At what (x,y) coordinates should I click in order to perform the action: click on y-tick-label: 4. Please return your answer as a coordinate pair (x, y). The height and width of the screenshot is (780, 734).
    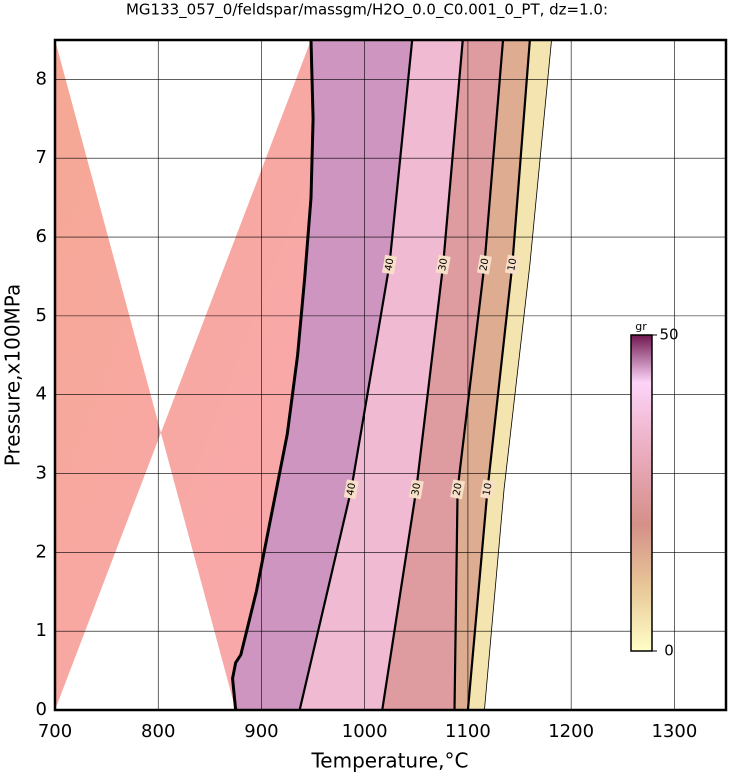
    Looking at the image, I should click on (41, 394).